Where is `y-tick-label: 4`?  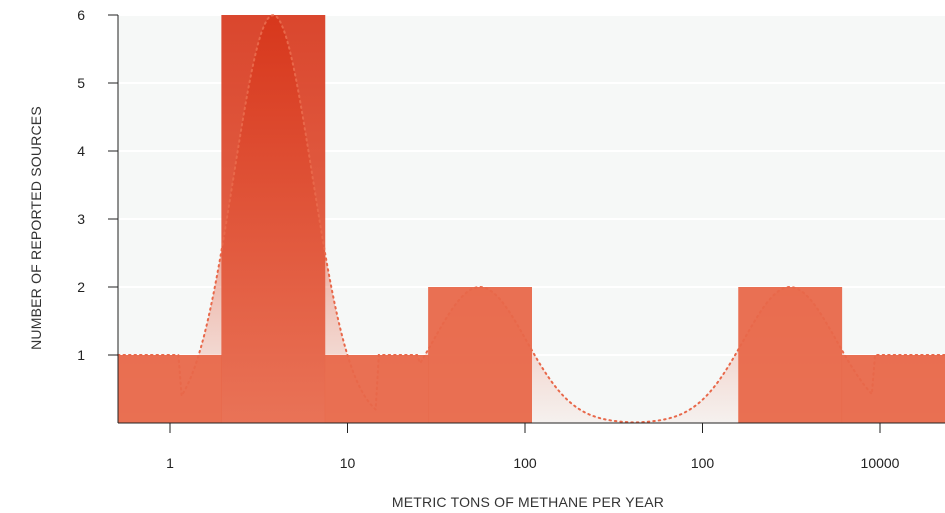
y-tick-label: 4 is located at coordinates (81, 151).